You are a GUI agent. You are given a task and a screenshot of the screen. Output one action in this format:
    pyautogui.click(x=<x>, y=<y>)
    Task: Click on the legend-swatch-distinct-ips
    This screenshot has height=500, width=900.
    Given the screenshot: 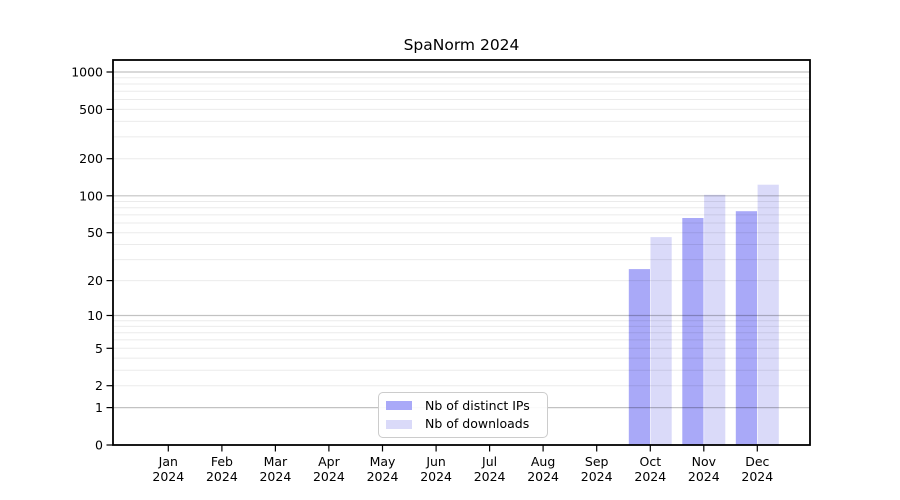 What is the action you would take?
    pyautogui.click(x=399, y=406)
    